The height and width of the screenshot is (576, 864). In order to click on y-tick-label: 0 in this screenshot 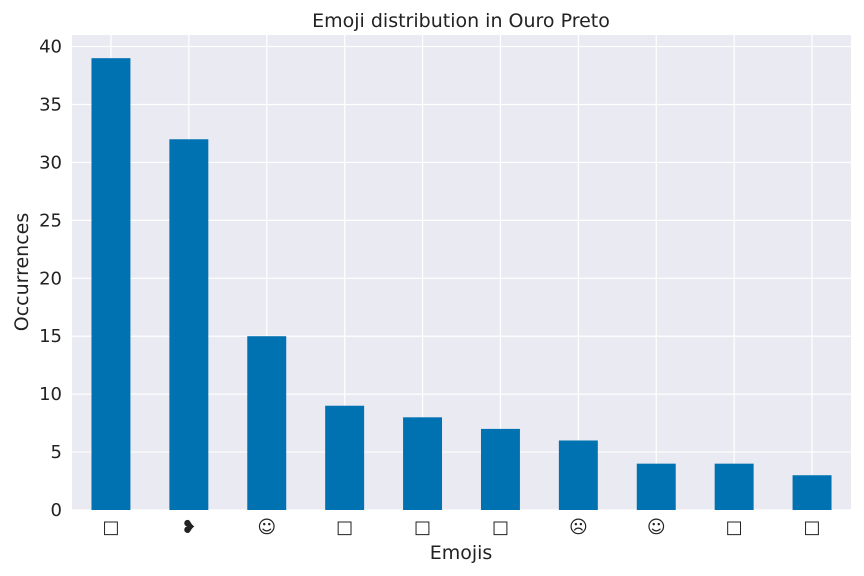, I will do `click(56, 510)`.